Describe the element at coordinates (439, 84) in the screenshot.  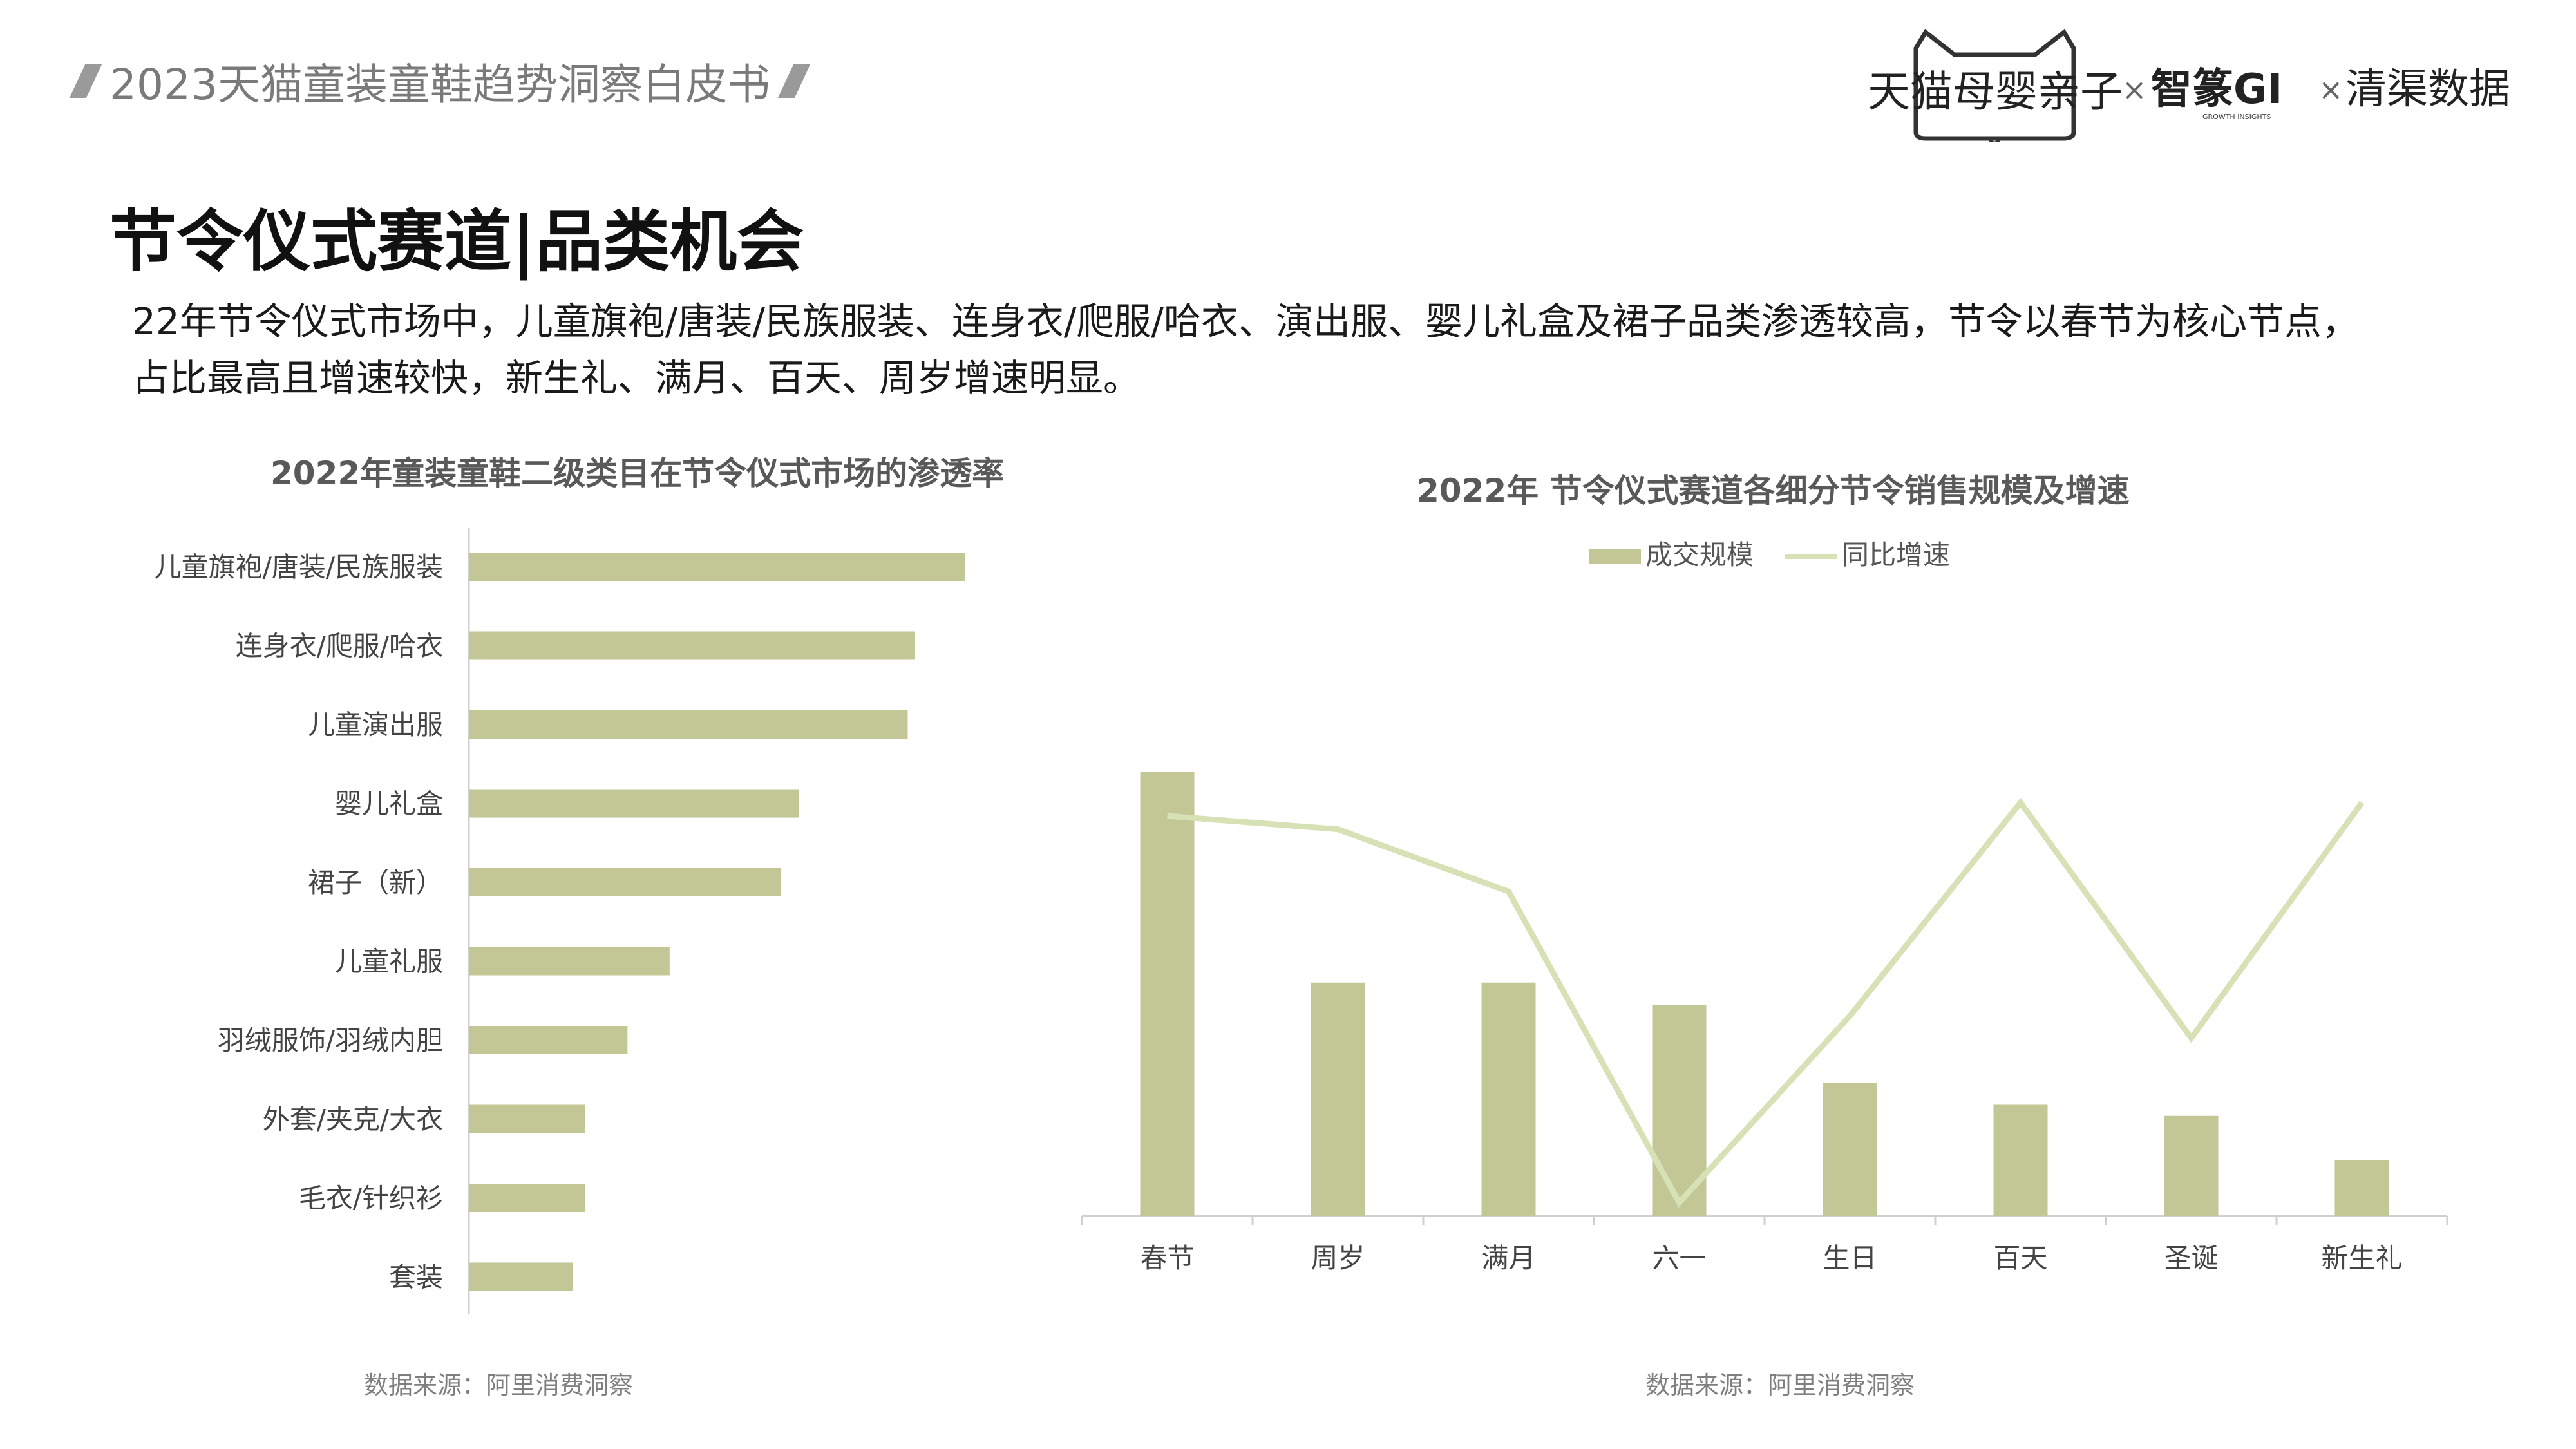
I see `report-title: 2023天猫童装童鞋趋势洞察白皮书` at that location.